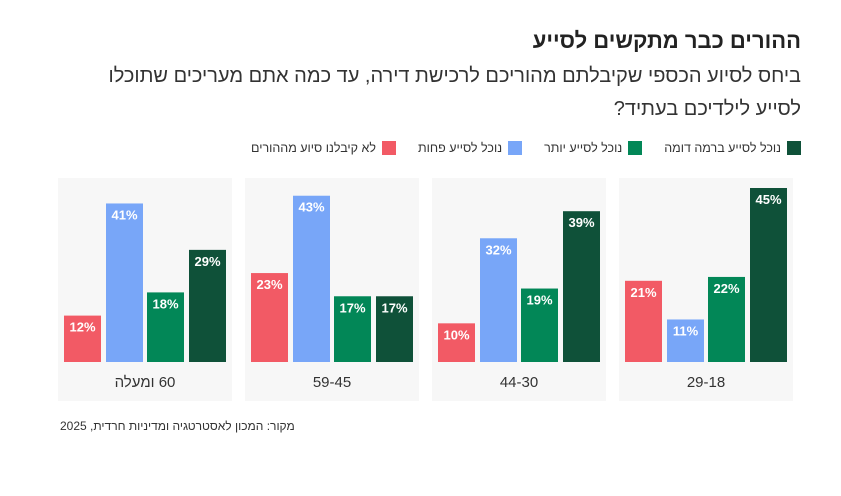 The width and height of the screenshot is (841, 496). Describe the element at coordinates (456, 334) in the screenshot. I see `data-label: 10%` at that location.